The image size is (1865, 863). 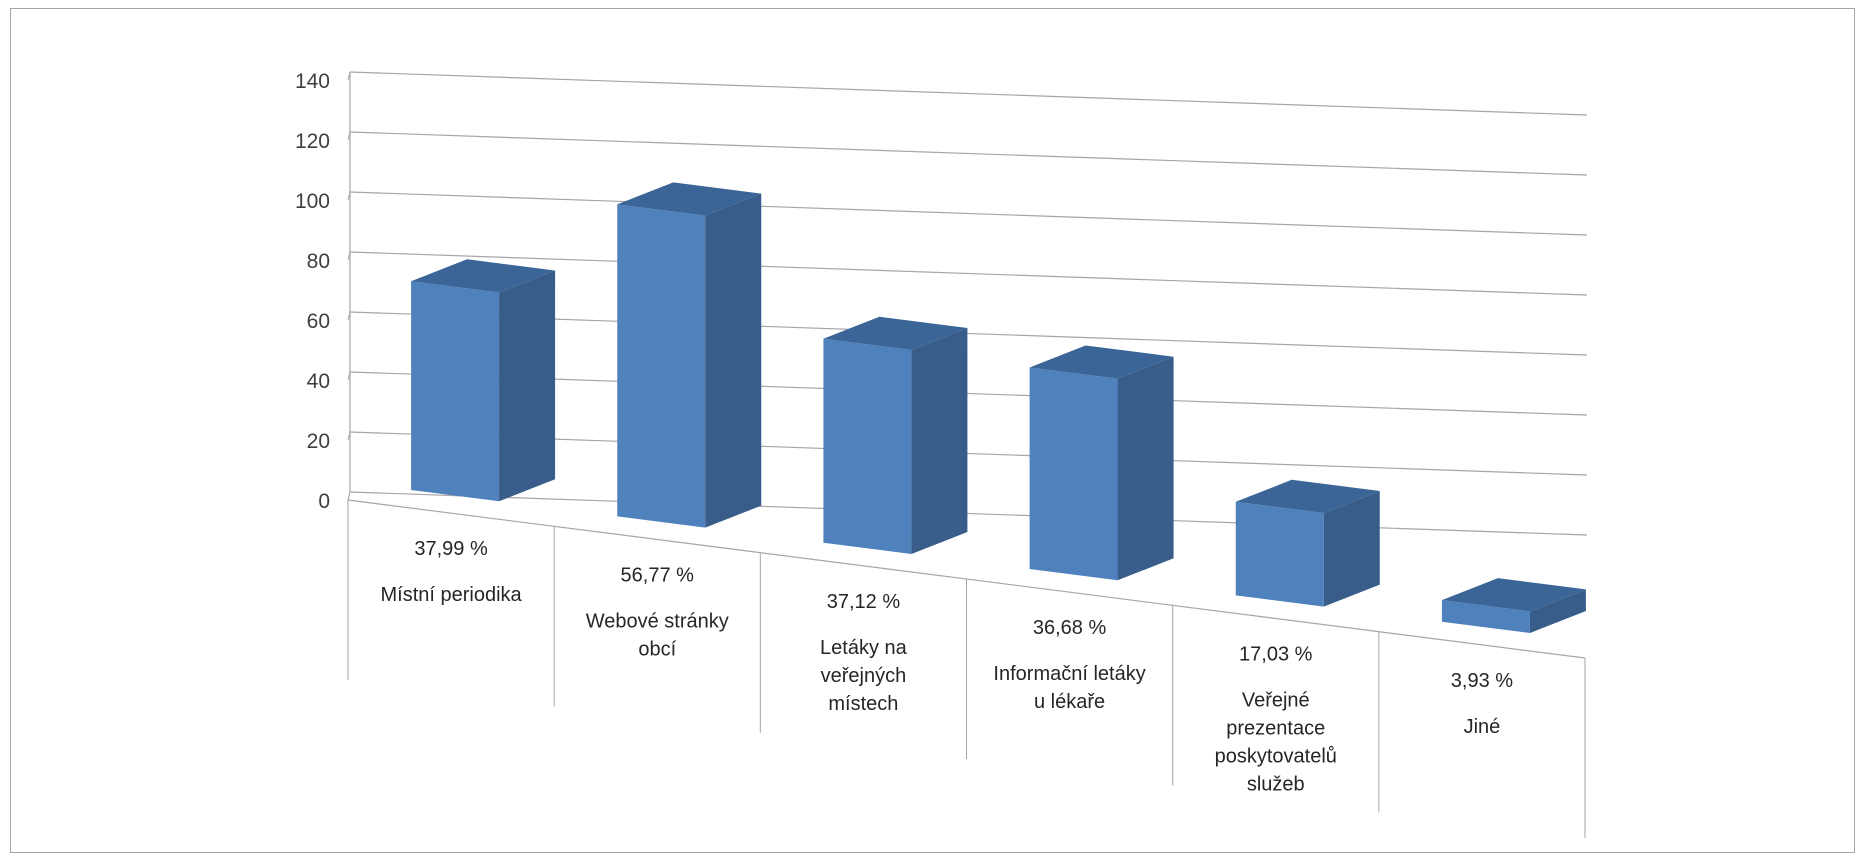 What do you see at coordinates (657, 650) in the screenshot?
I see `category-label: obcí` at bounding box center [657, 650].